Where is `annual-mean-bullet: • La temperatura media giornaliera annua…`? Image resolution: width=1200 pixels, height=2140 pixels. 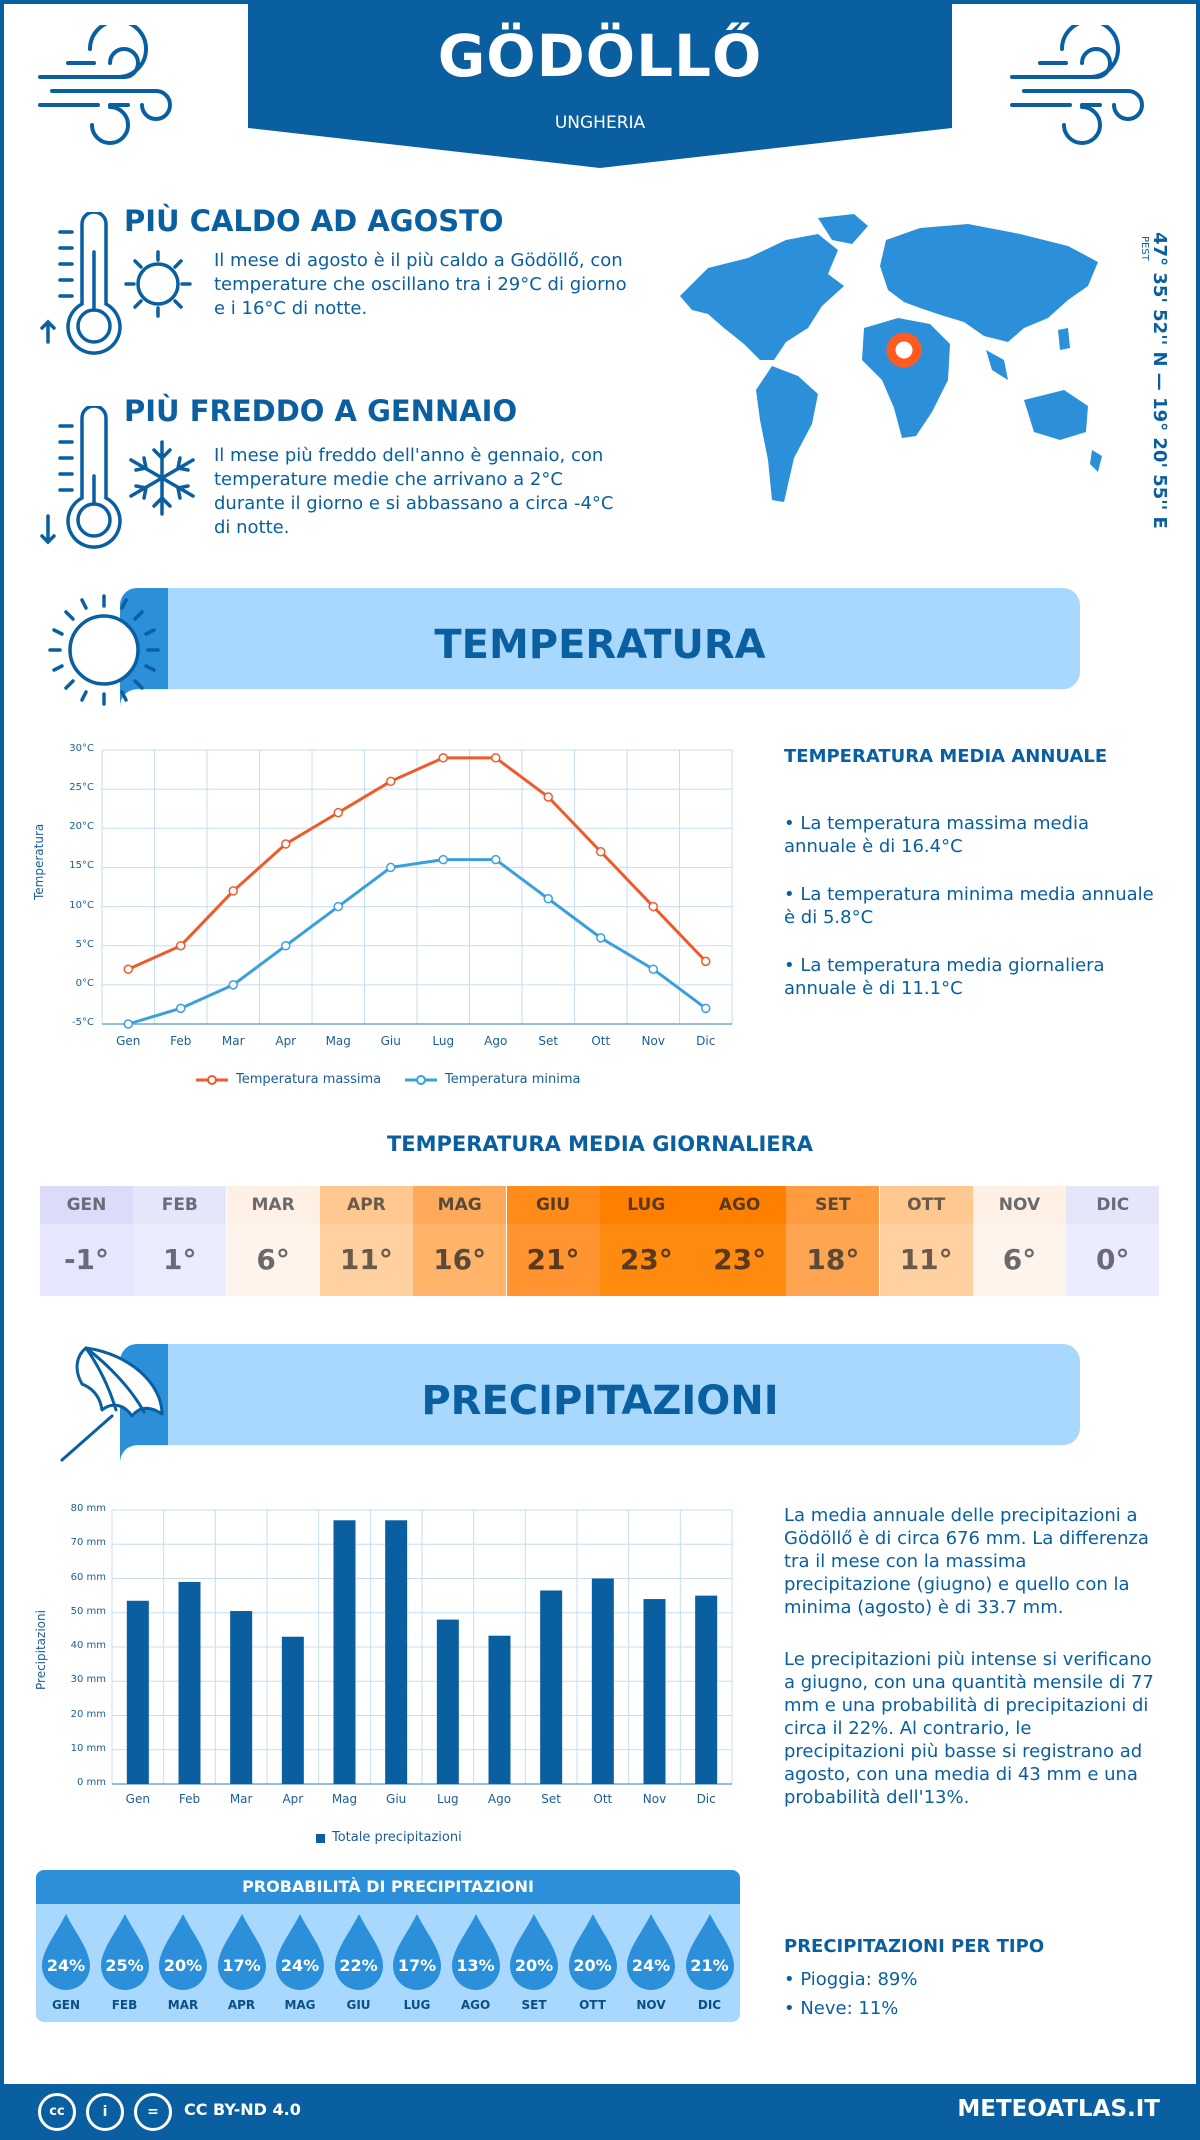 annual-mean-bullet: • La temperatura media giornaliera annua… is located at coordinates (944, 977).